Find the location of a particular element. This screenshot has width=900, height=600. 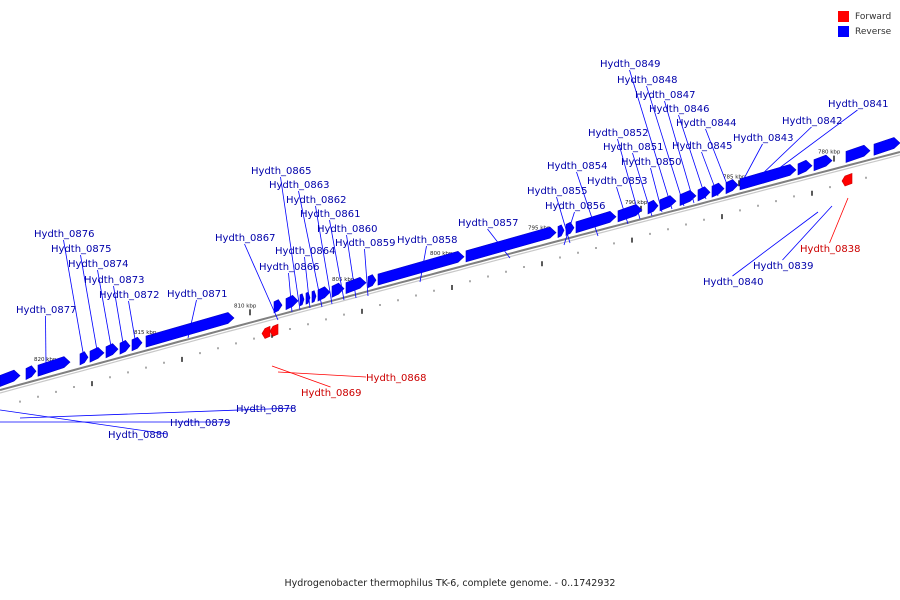

gene-label-hydth-0839: Hydth_0839 is located at coordinates (783, 266).